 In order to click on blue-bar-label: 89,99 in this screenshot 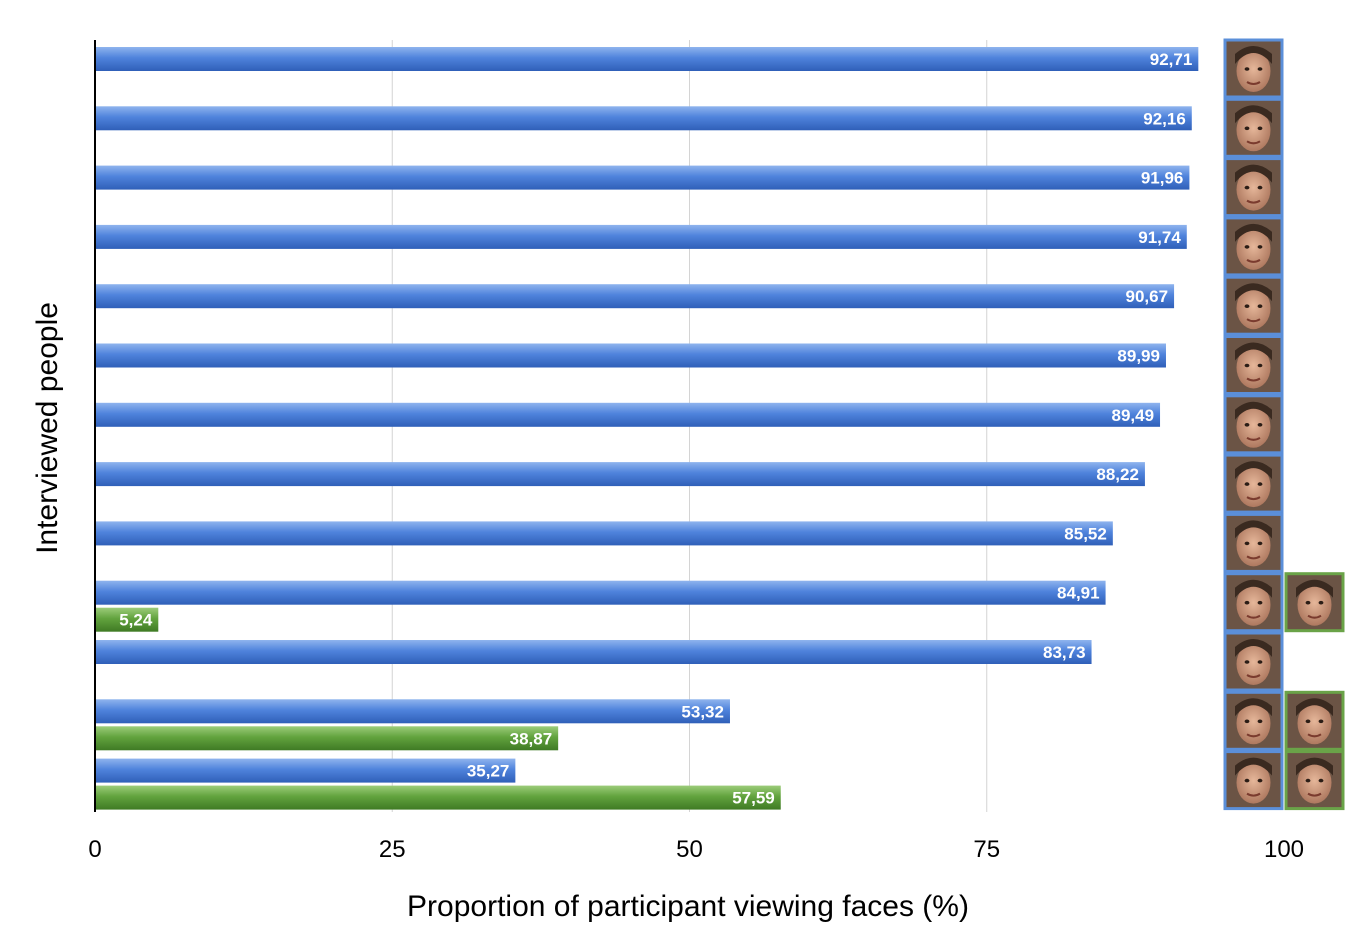, I will do `click(1138, 356)`.